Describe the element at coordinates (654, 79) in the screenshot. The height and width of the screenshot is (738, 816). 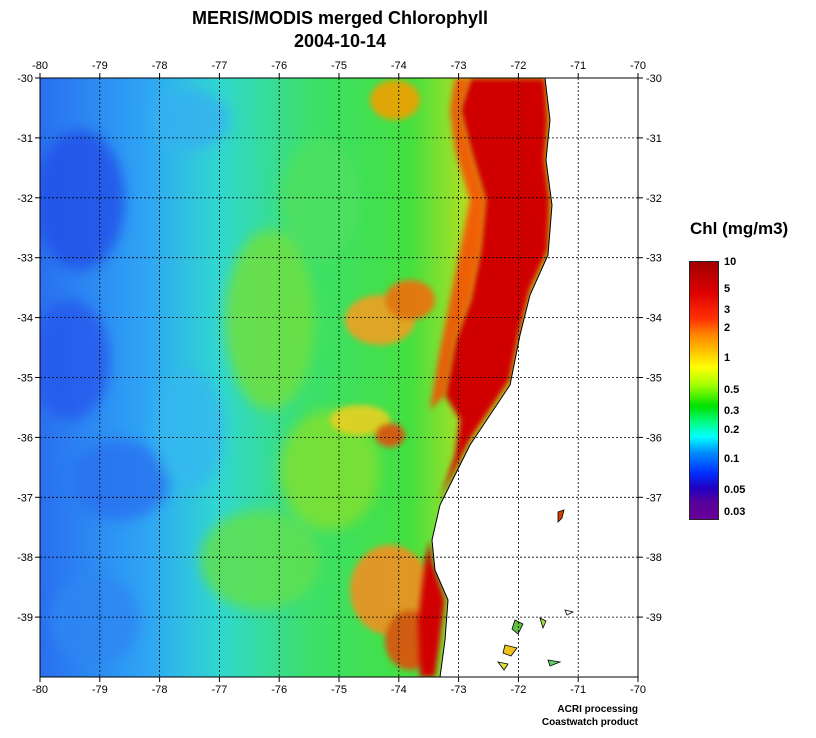
I see `y-tick-label-right: -30` at that location.